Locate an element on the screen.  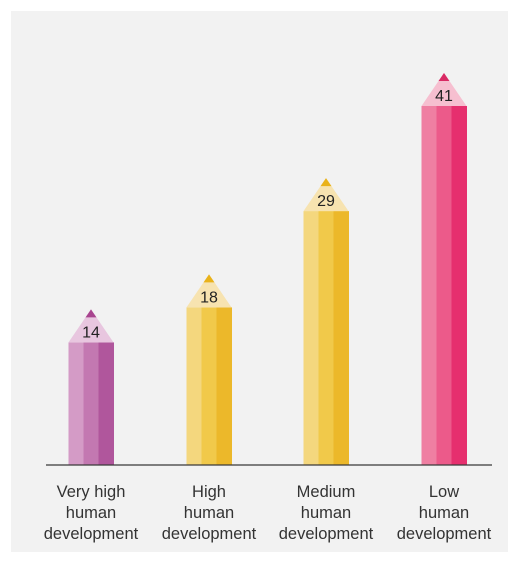
category-label-4: Low human development is located at coordinates (444, 513).